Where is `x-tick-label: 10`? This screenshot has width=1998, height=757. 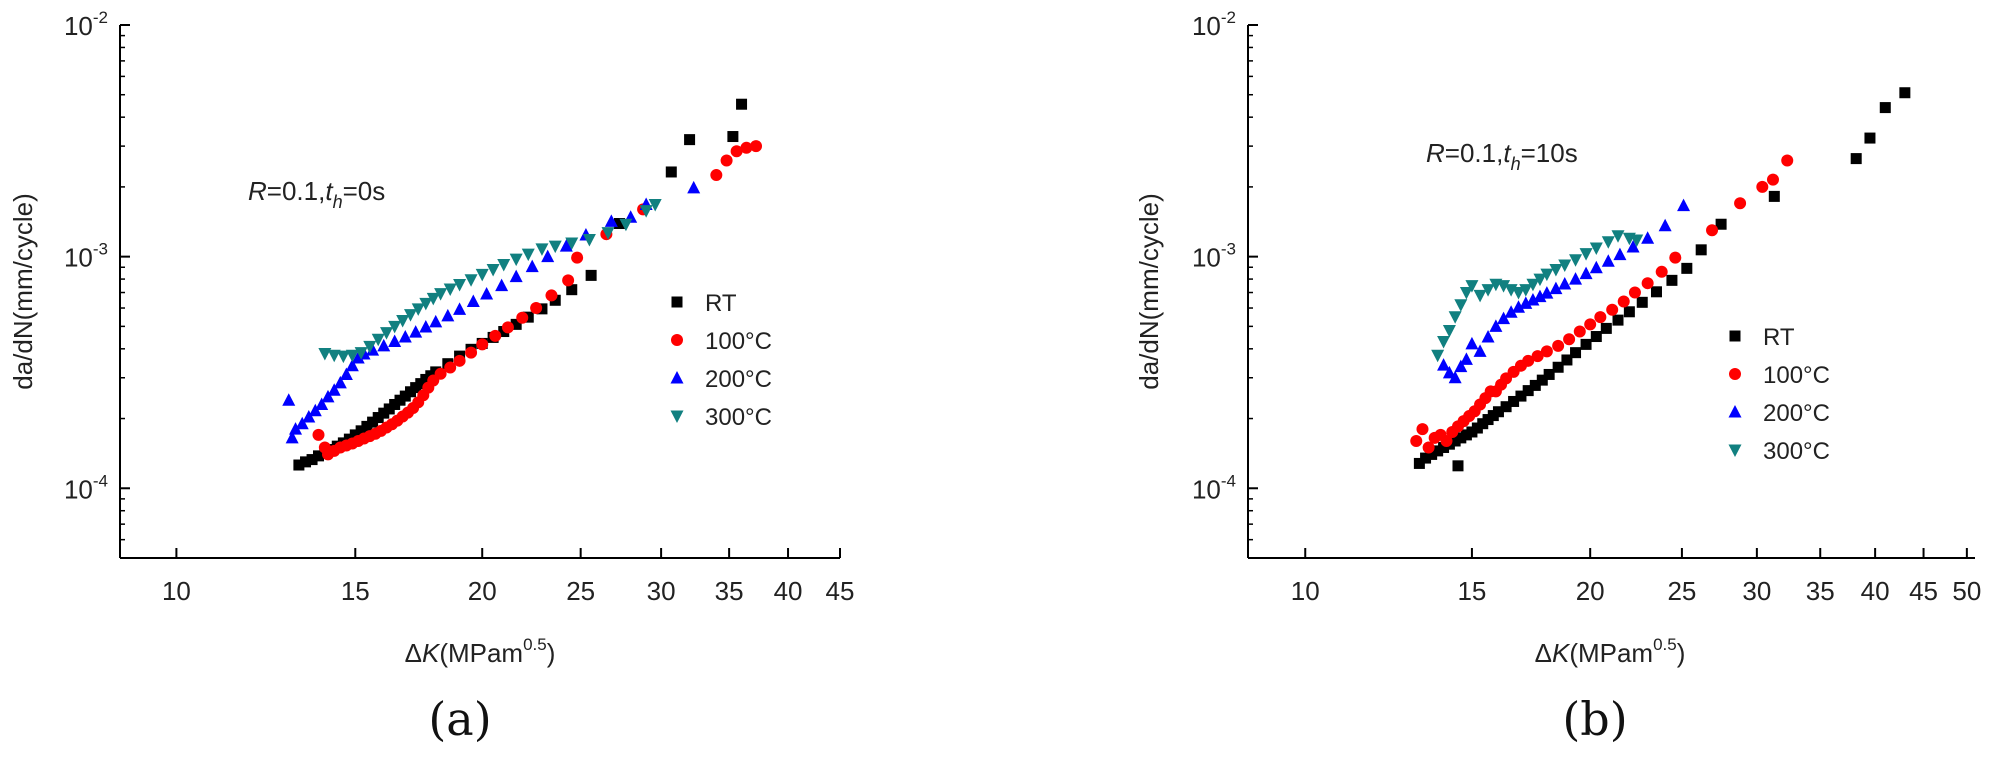 x-tick-label: 10 is located at coordinates (176, 591).